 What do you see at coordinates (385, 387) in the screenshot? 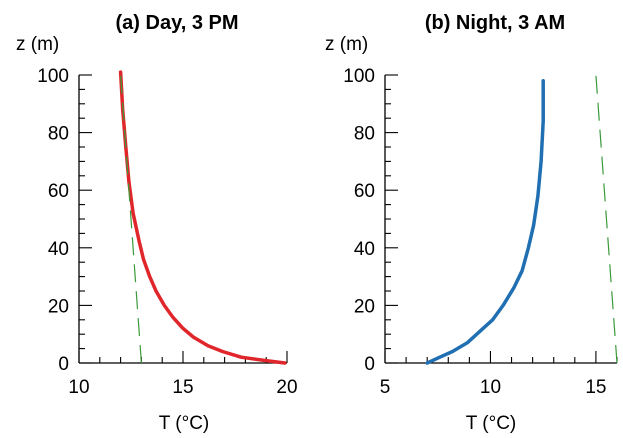
I see `x-tick-label: 5` at bounding box center [385, 387].